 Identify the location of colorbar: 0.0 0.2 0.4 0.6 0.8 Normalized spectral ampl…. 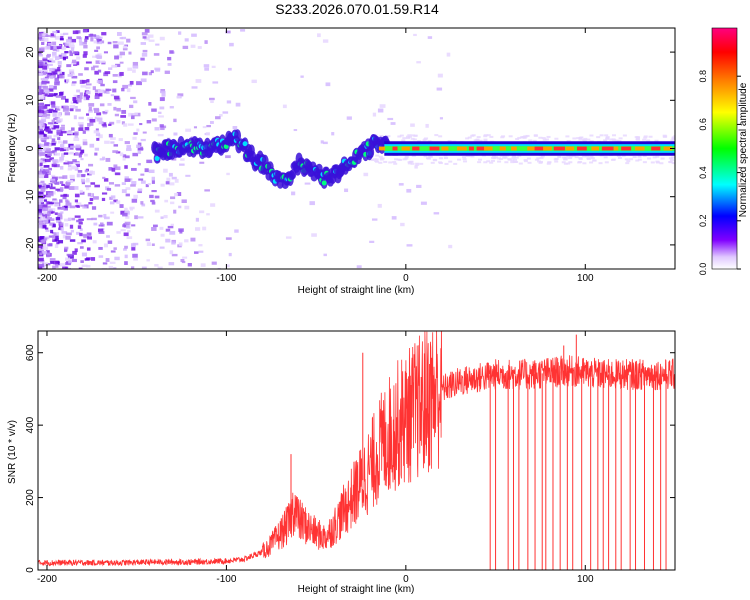
(723, 151).